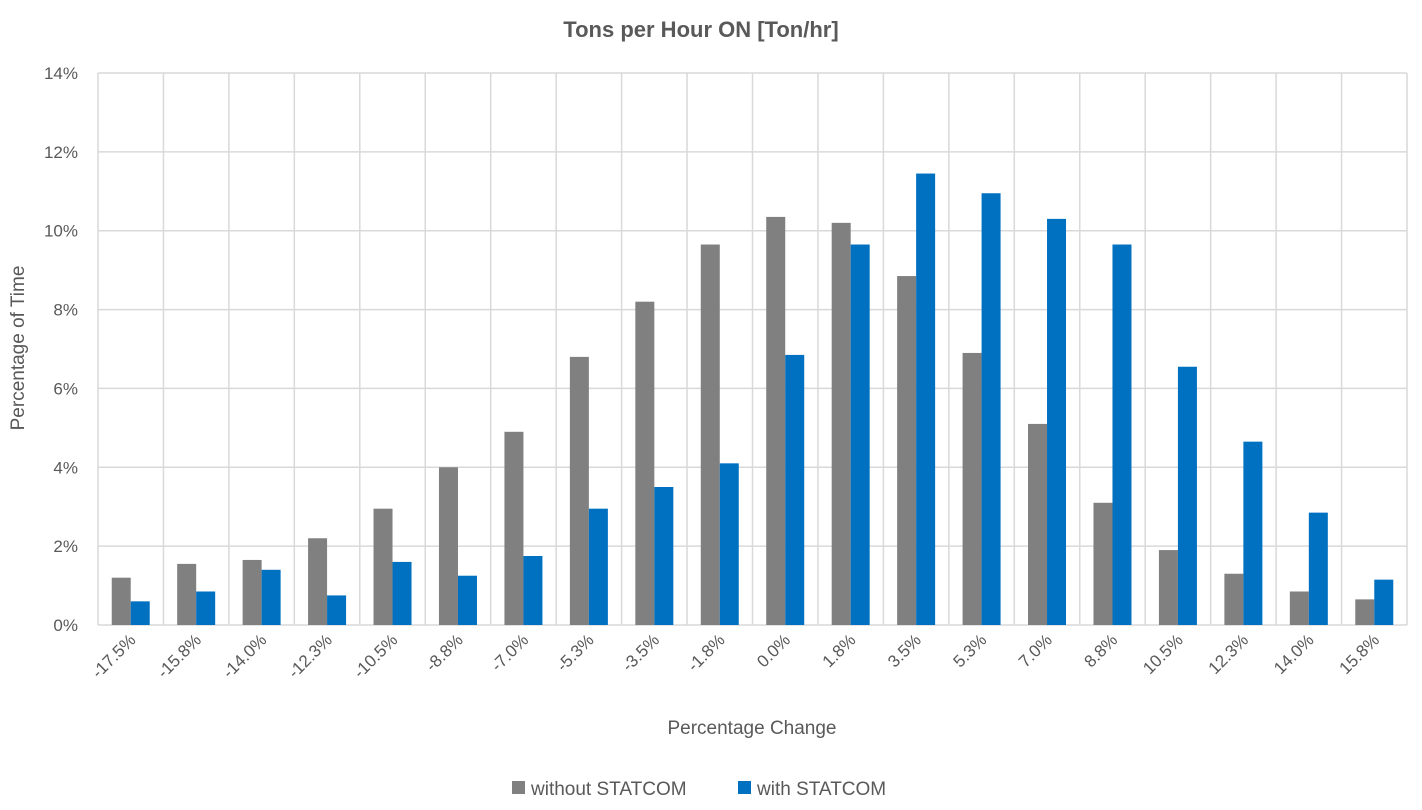 Image resolution: width=1422 pixels, height=810 pixels. Describe the element at coordinates (608, 789) in the screenshot. I see `legend-label-without-statcom: without STATCOM` at that location.